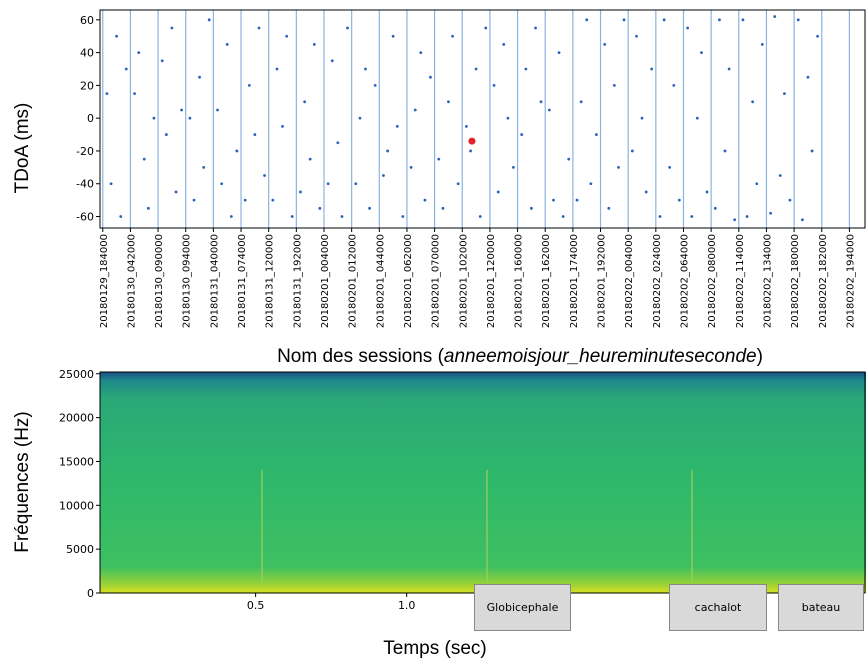 This screenshot has height=659, width=866. Describe the element at coordinates (574, 281) in the screenshot. I see `x-tick-label: 20180201_174000` at that location.